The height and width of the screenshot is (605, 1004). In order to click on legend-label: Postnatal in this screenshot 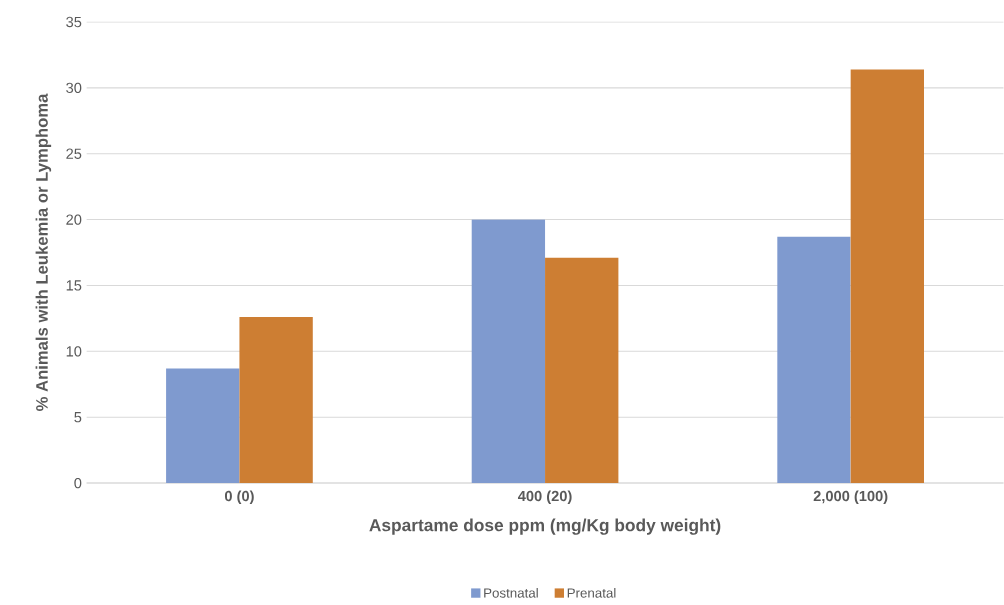, I will do `click(511, 592)`.